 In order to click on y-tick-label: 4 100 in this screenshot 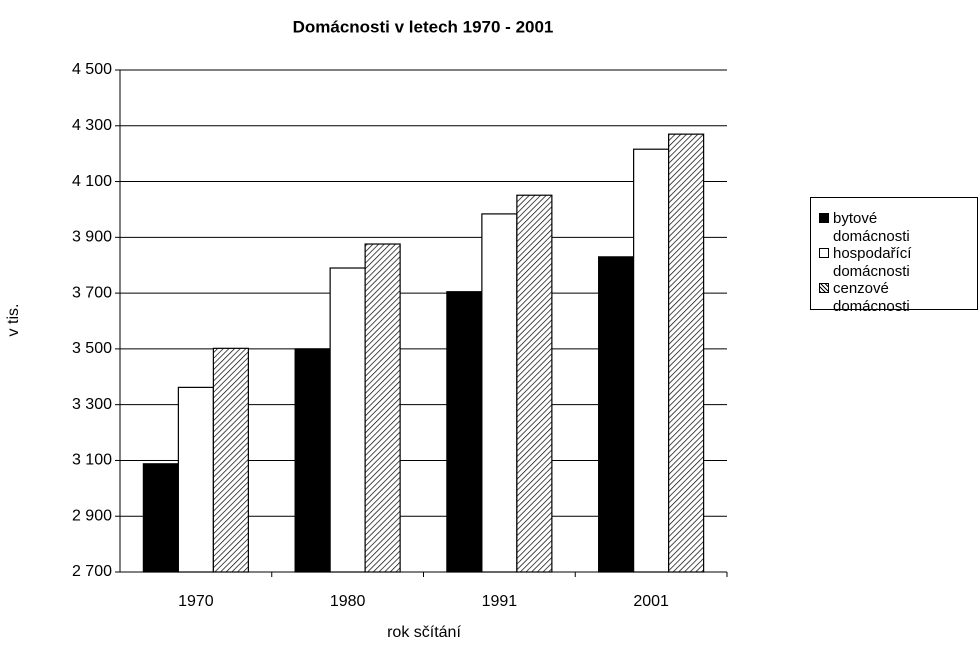, I will do `click(92, 181)`.